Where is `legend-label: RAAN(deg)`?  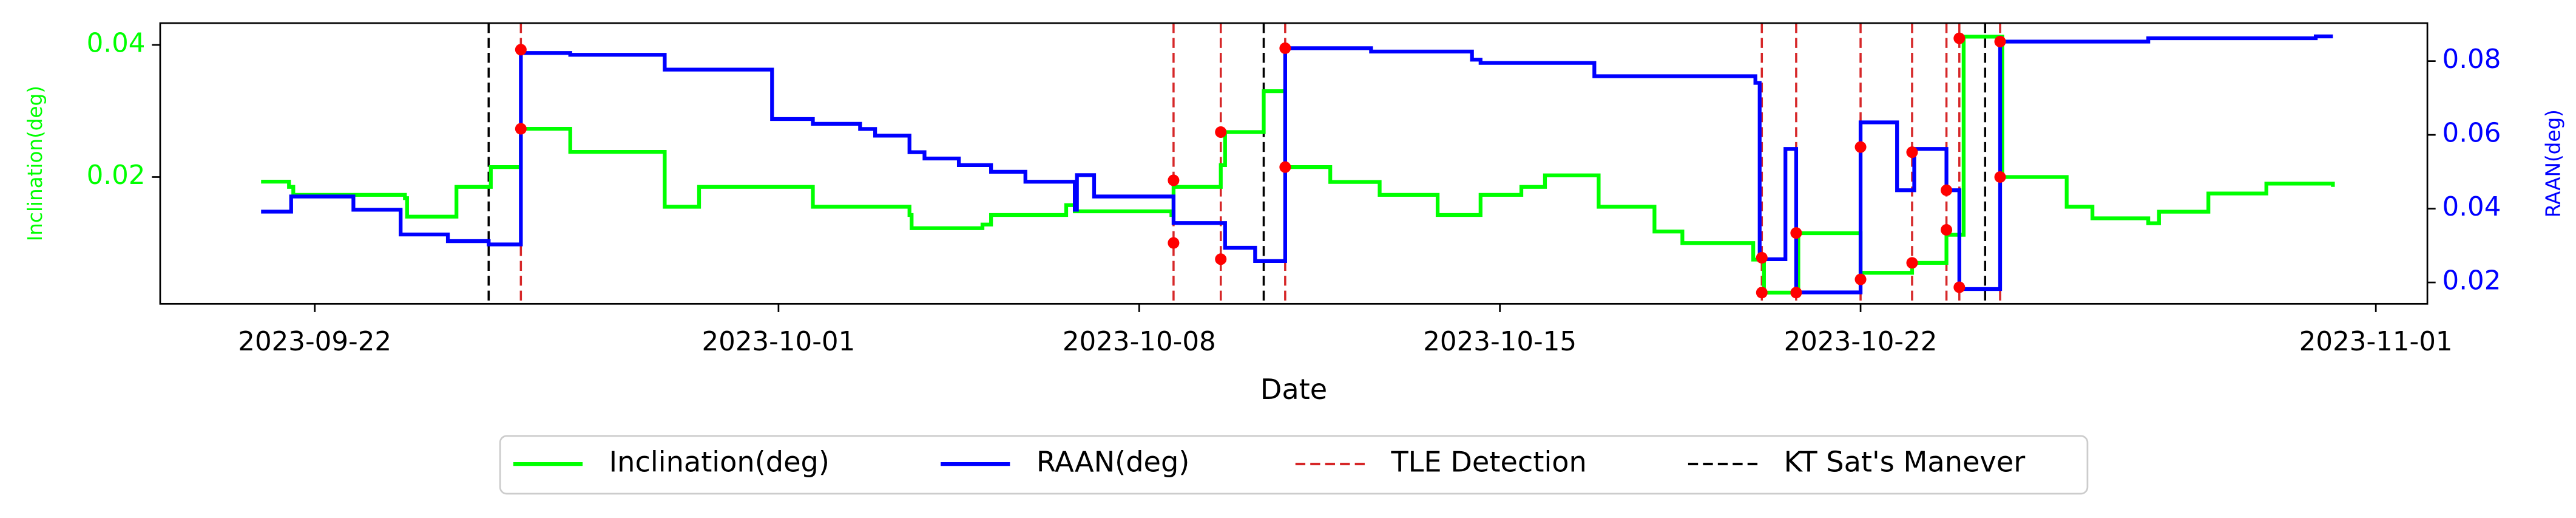
legend-label: RAAN(deg) is located at coordinates (1113, 462).